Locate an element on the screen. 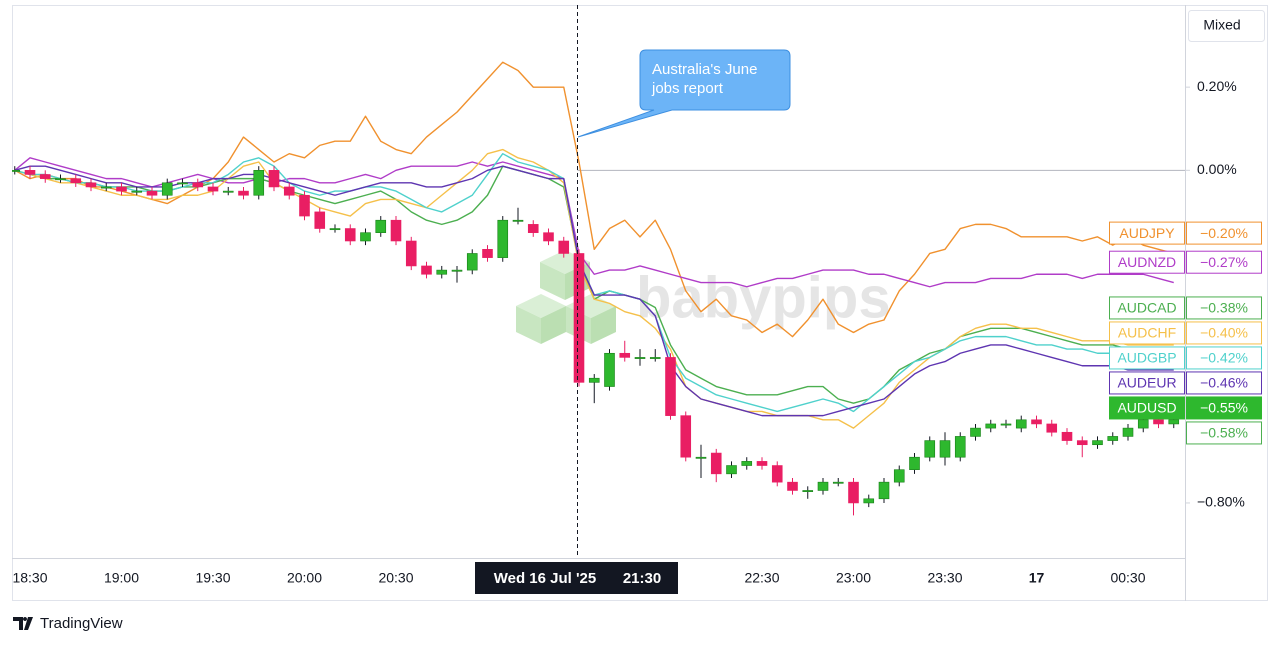  x-tick-label: 18:30 is located at coordinates (29, 578).